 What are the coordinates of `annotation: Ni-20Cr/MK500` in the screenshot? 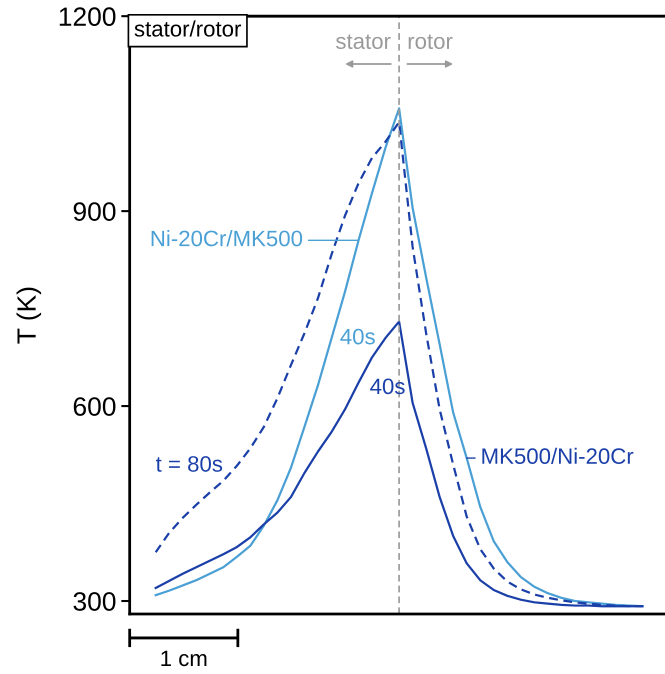 It's located at (227, 238).